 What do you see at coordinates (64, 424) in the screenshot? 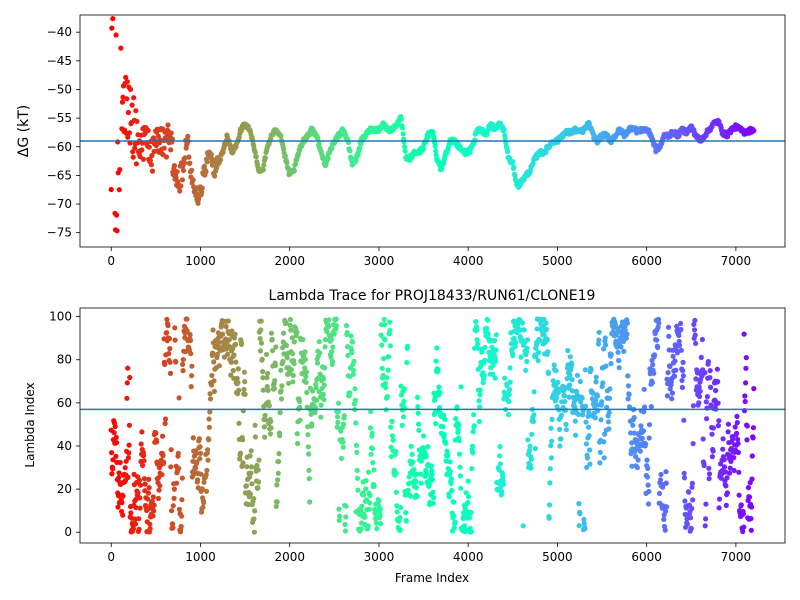
I see `lambda-y-ticks: 0 20 40 60 80 100` at bounding box center [64, 424].